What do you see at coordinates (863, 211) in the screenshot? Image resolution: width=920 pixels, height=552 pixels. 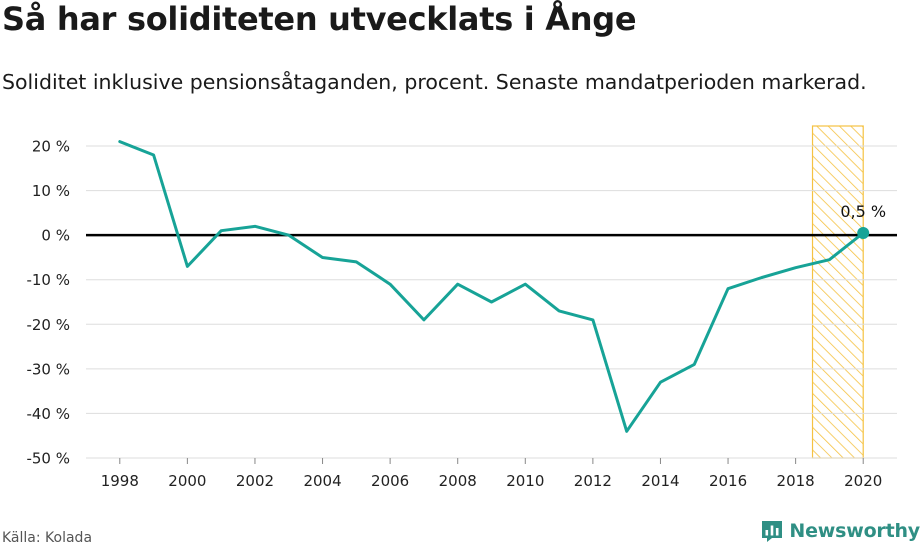 I see `last-value-label: 0,5 %` at bounding box center [863, 211].